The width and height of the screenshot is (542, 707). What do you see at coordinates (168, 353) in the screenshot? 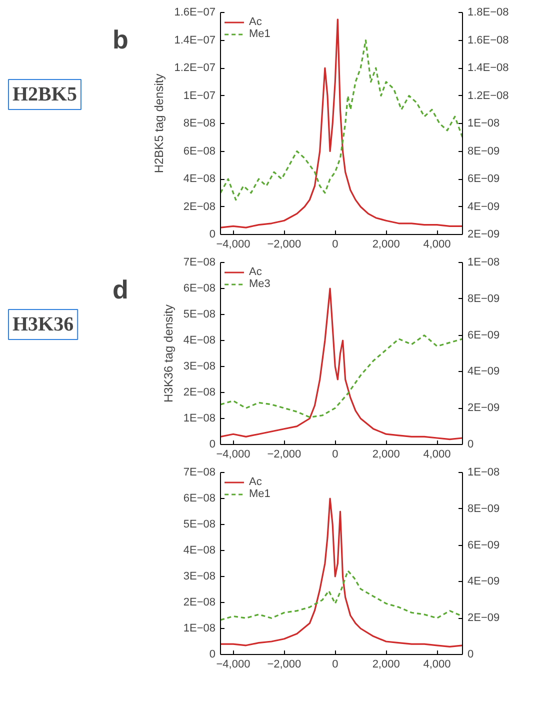
I see `y-axis-title: H3K36 tag density` at bounding box center [168, 353].